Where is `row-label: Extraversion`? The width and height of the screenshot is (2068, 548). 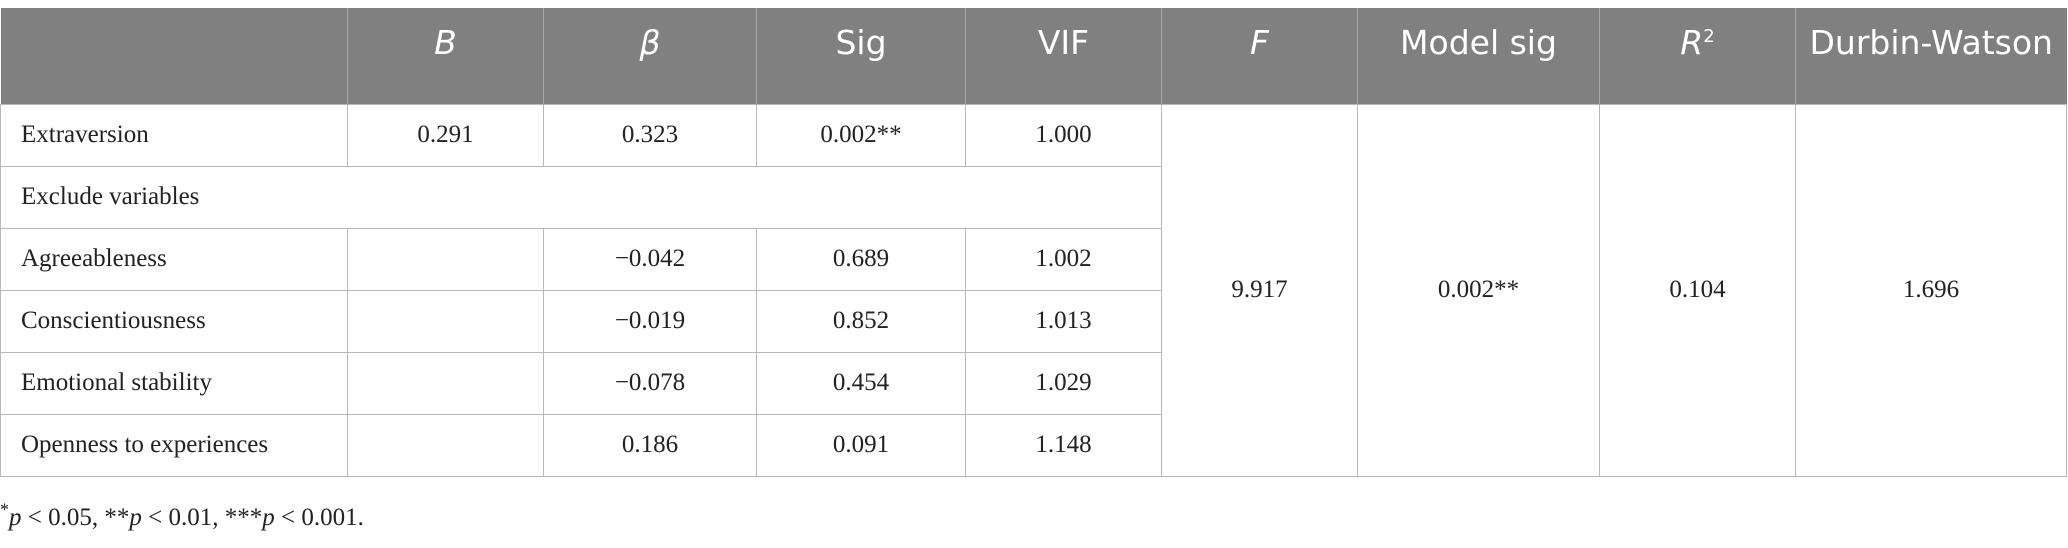 row-label: Extraversion is located at coordinates (174, 135).